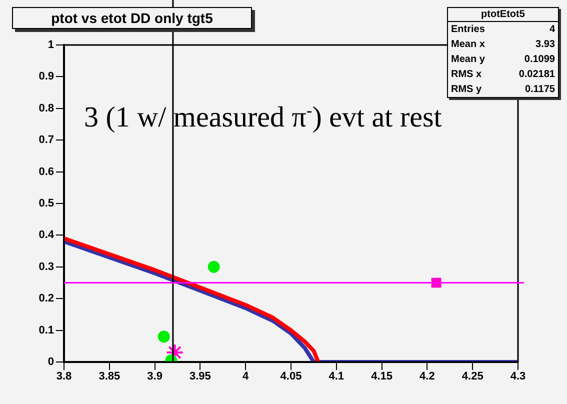 This screenshot has width=567, height=404. What do you see at coordinates (382, 376) in the screenshot?
I see `x-tick-label: 4.15` at bounding box center [382, 376].